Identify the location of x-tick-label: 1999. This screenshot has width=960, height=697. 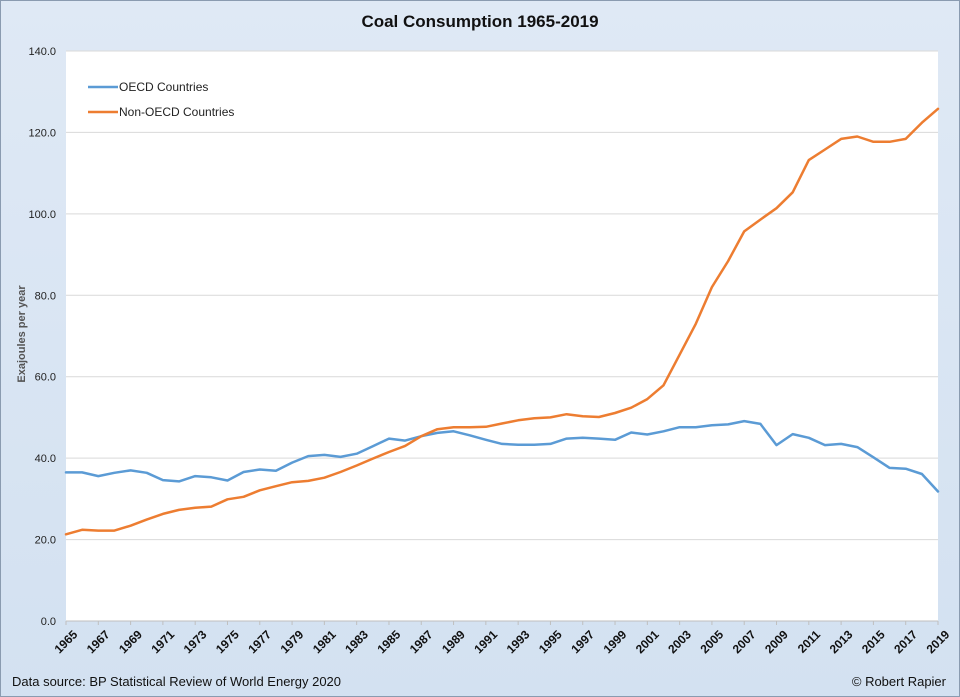
(615, 641).